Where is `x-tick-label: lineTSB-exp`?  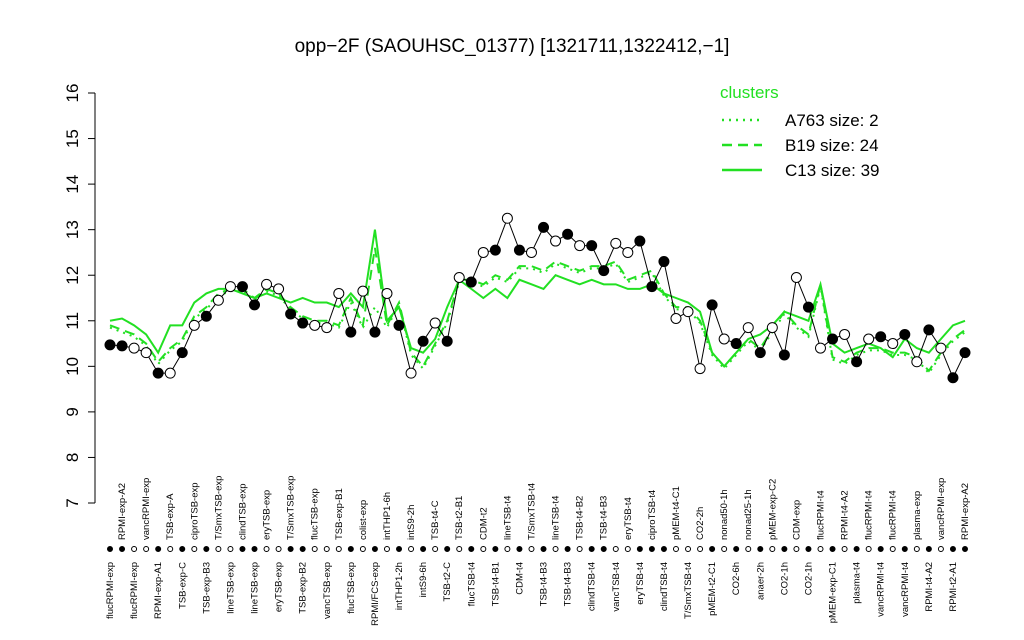 x-tick-label: lineTSB-exp is located at coordinates (230, 588).